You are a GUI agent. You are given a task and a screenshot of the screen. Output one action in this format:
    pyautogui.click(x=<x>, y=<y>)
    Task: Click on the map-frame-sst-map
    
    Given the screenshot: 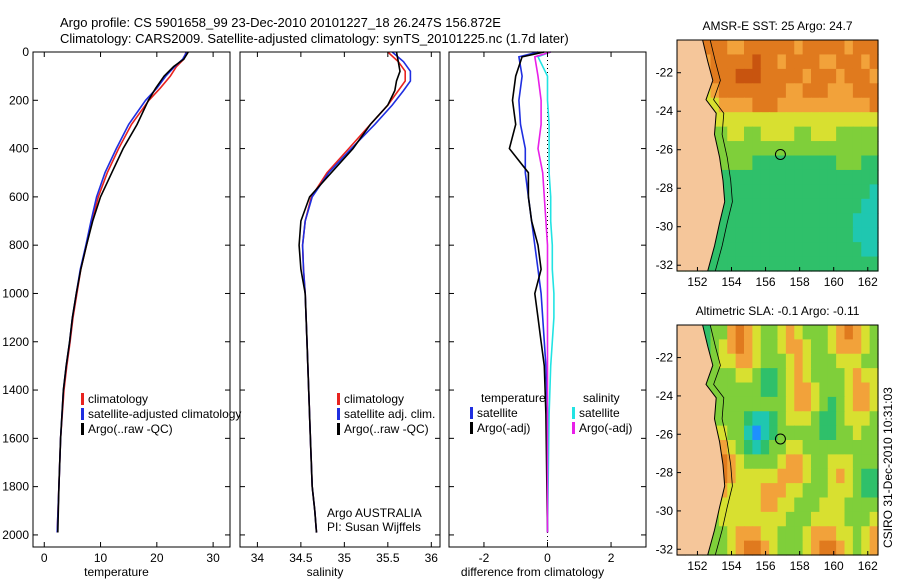 What is the action you would take?
    pyautogui.click(x=777, y=155)
    